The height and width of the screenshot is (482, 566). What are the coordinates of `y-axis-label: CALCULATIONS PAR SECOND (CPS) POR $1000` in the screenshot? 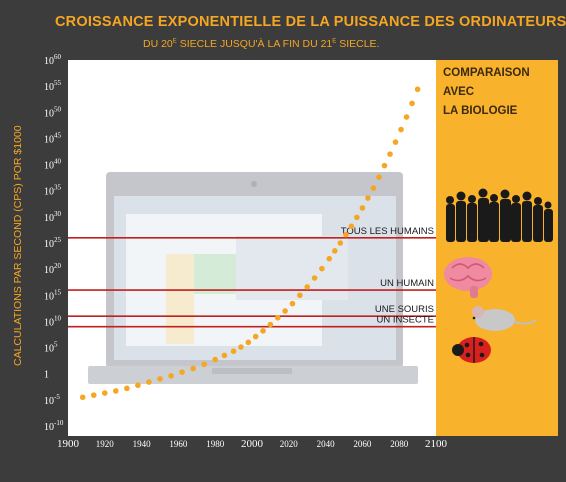 It's located at (18, 245).